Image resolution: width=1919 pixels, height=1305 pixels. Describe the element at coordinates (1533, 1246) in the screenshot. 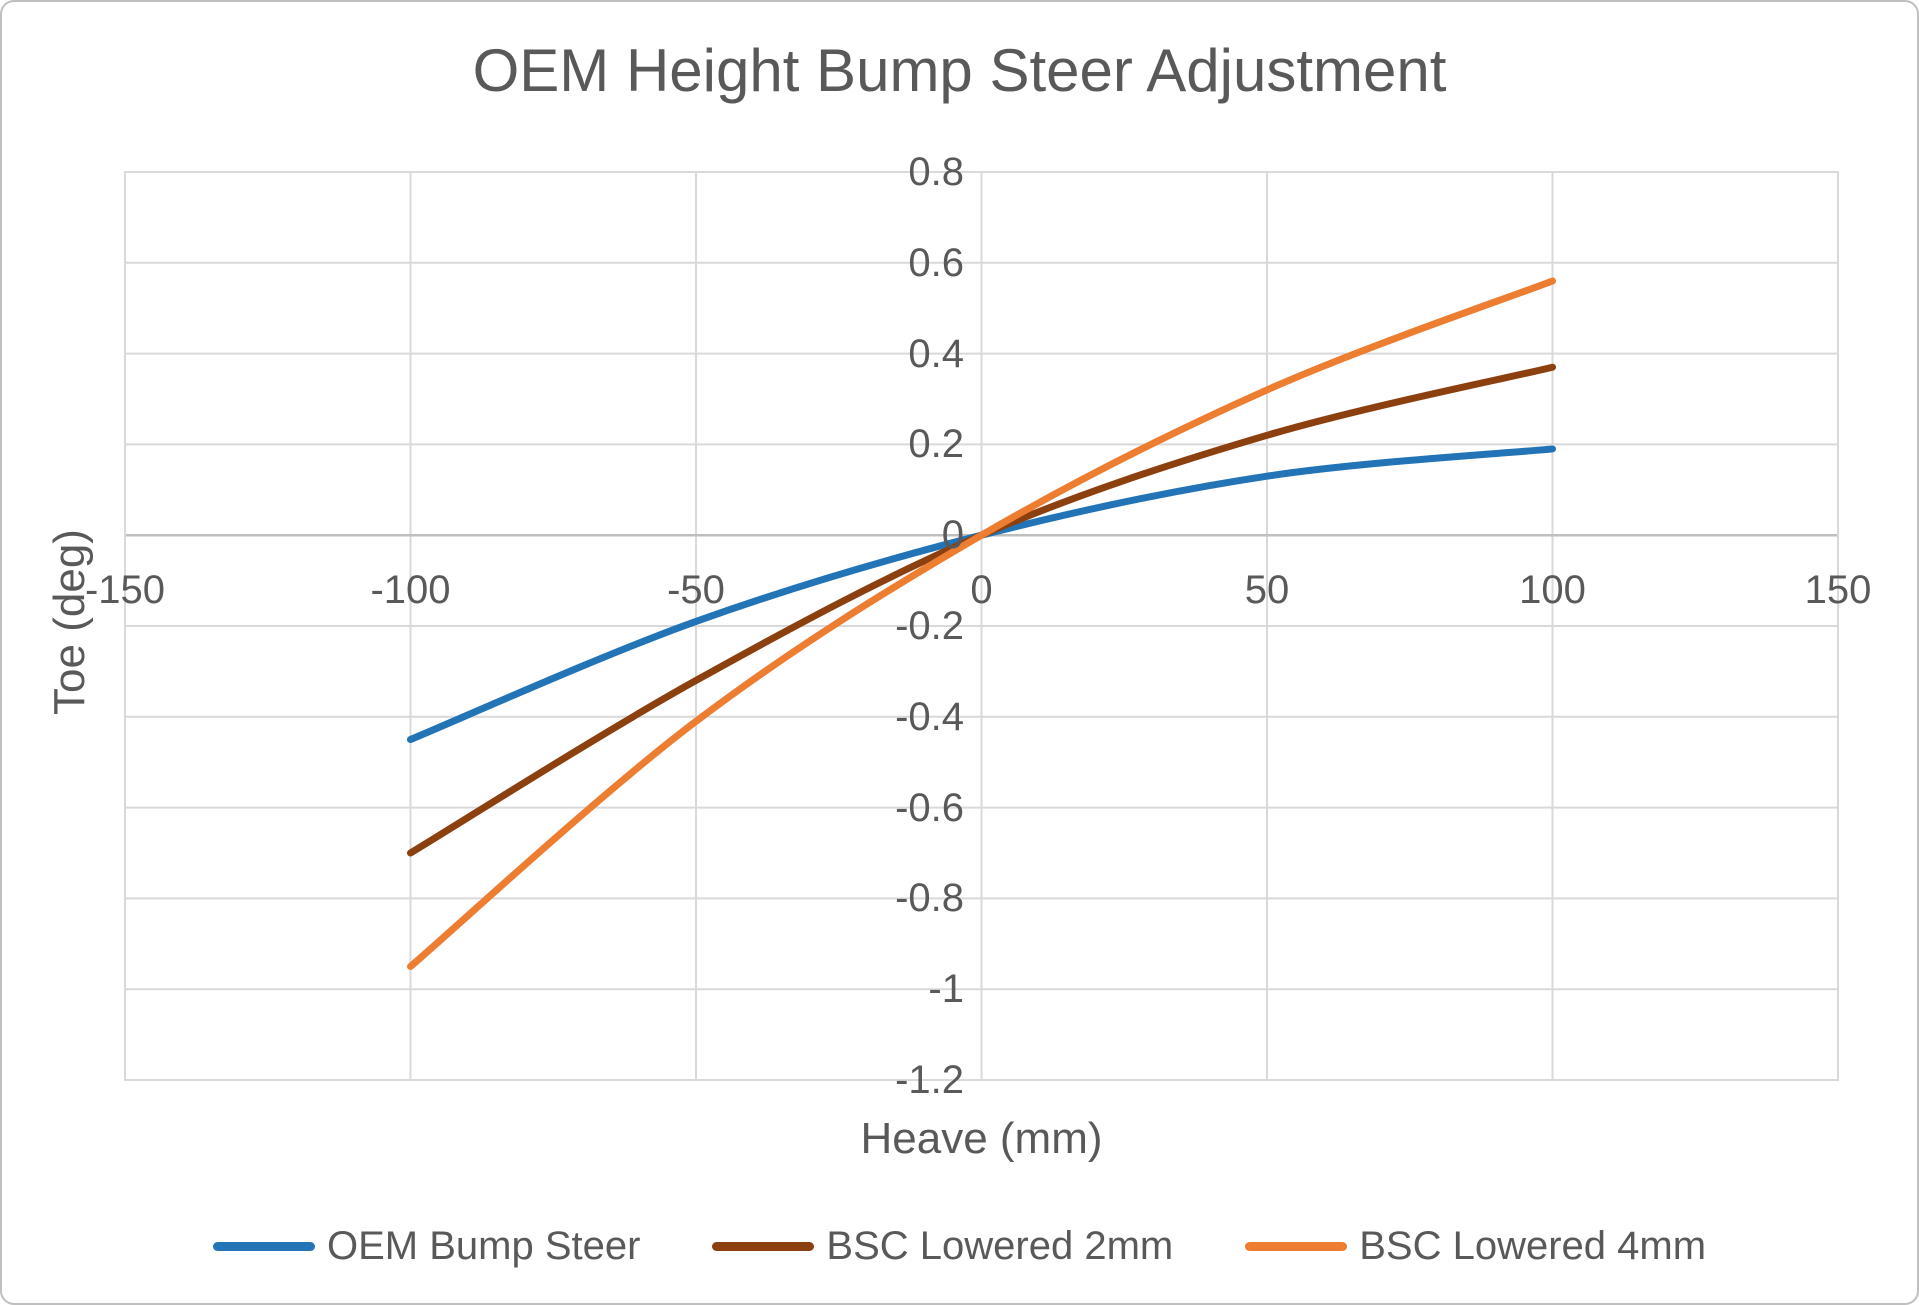

I see `legend-label-bsc-lowered-4mm: BSC Lowered 4mm` at that location.